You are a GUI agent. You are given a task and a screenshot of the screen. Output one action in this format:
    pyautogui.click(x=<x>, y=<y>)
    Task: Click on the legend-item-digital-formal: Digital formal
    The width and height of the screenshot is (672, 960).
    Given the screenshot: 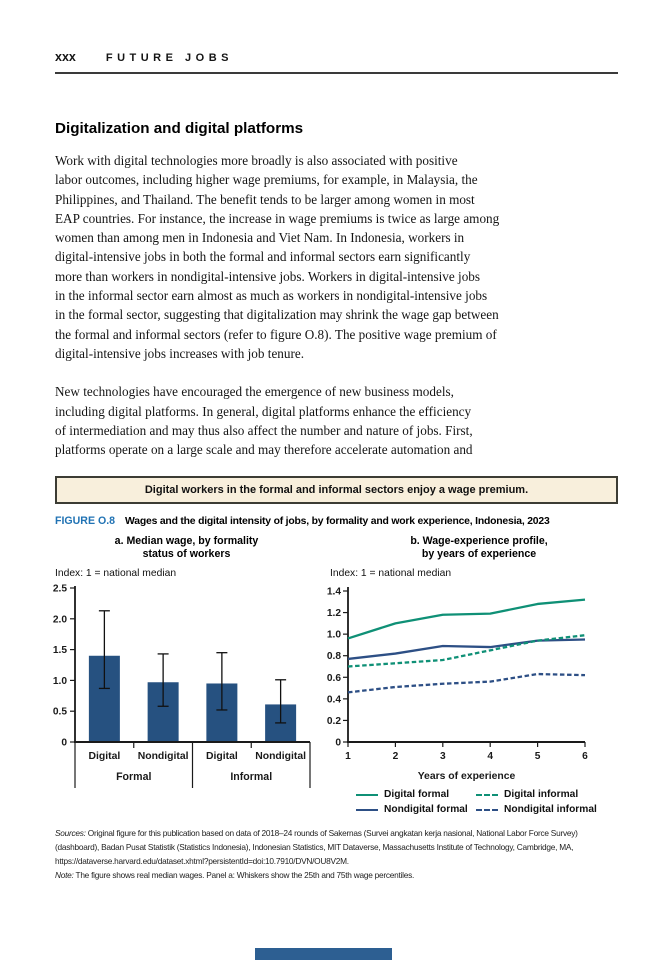 What is the action you would take?
    pyautogui.click(x=416, y=794)
    